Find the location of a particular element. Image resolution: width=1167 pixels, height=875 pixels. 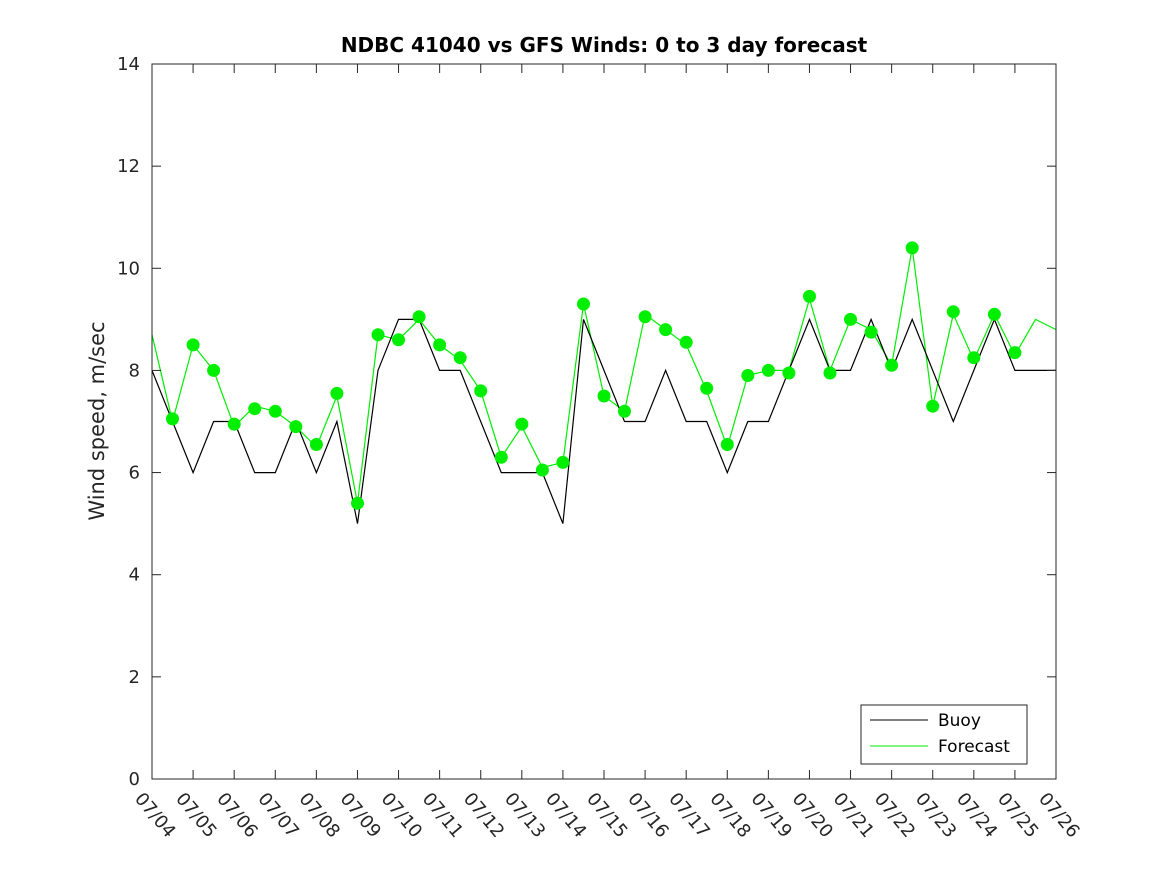

legend-forecast-label: Forecast is located at coordinates (974, 747).